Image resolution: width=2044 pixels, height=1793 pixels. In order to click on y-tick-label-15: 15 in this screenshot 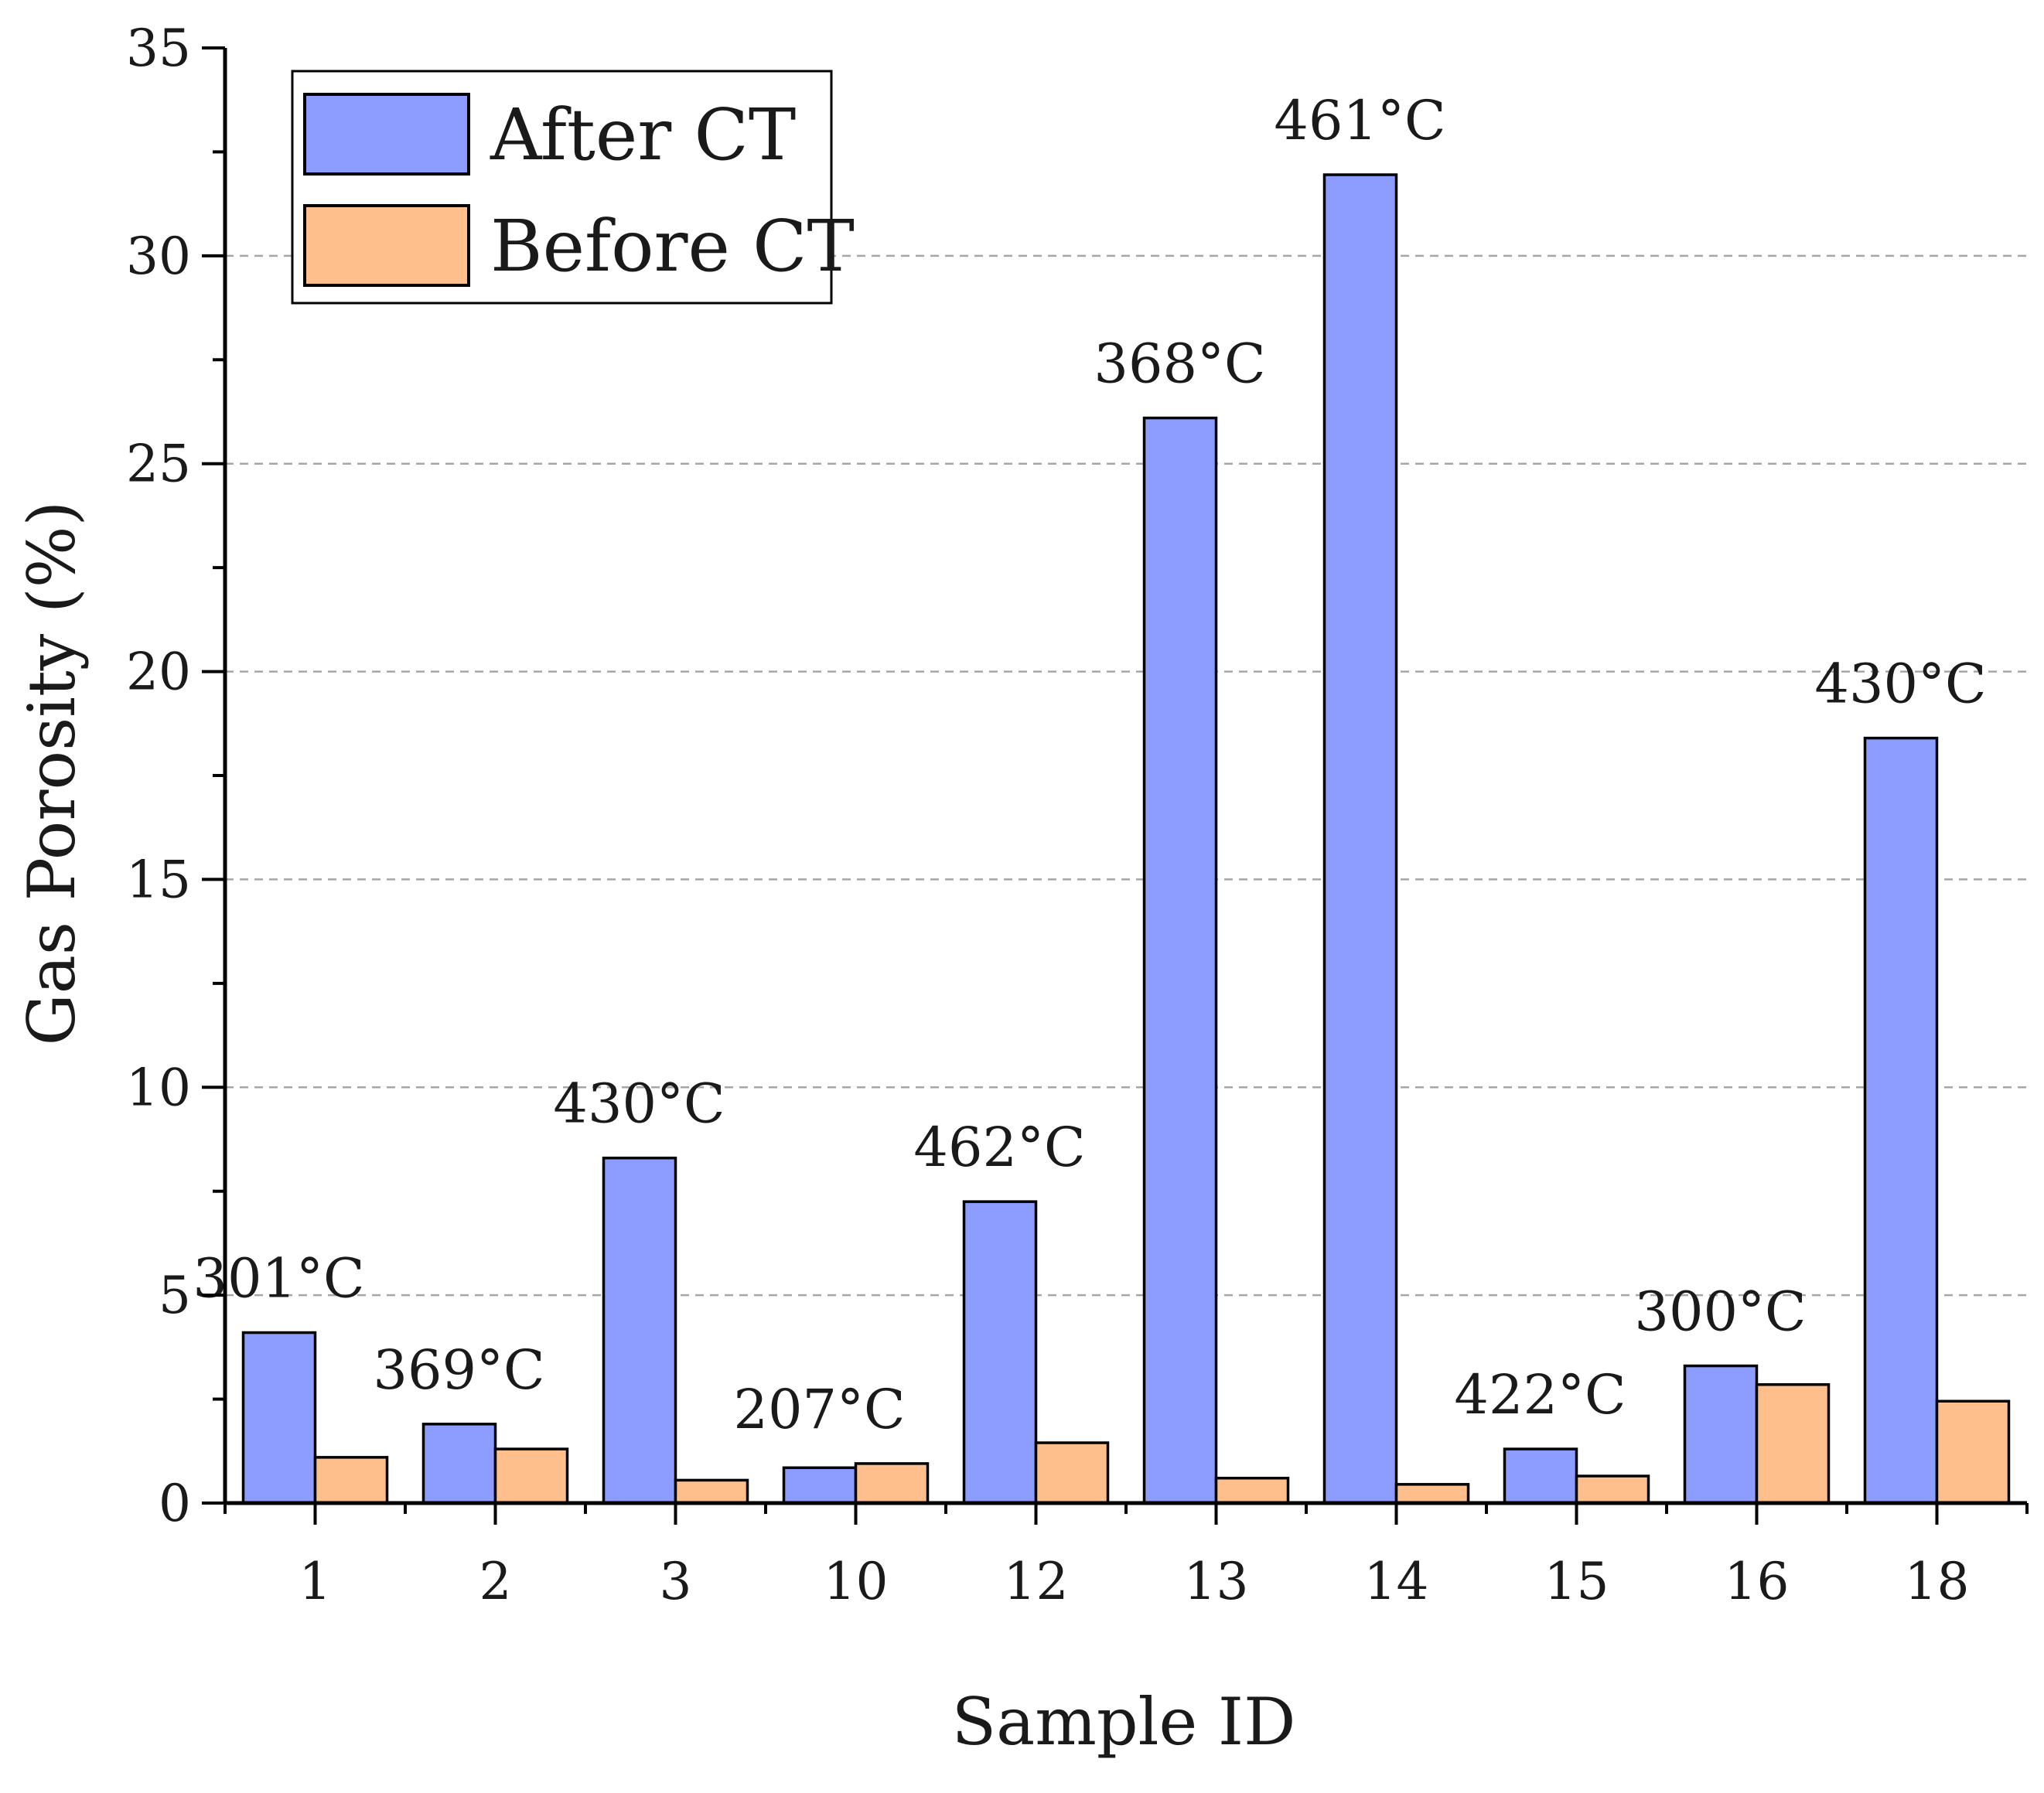, I will do `click(158, 879)`.